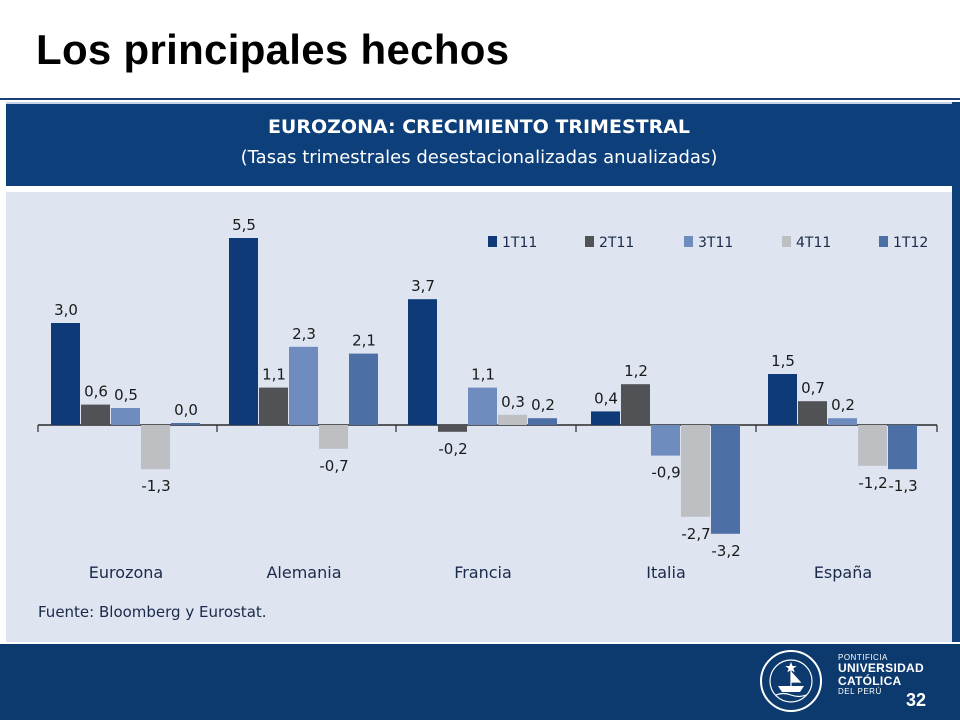 The image size is (960, 720). I want to click on legend-swatch-1t11, so click(492, 241).